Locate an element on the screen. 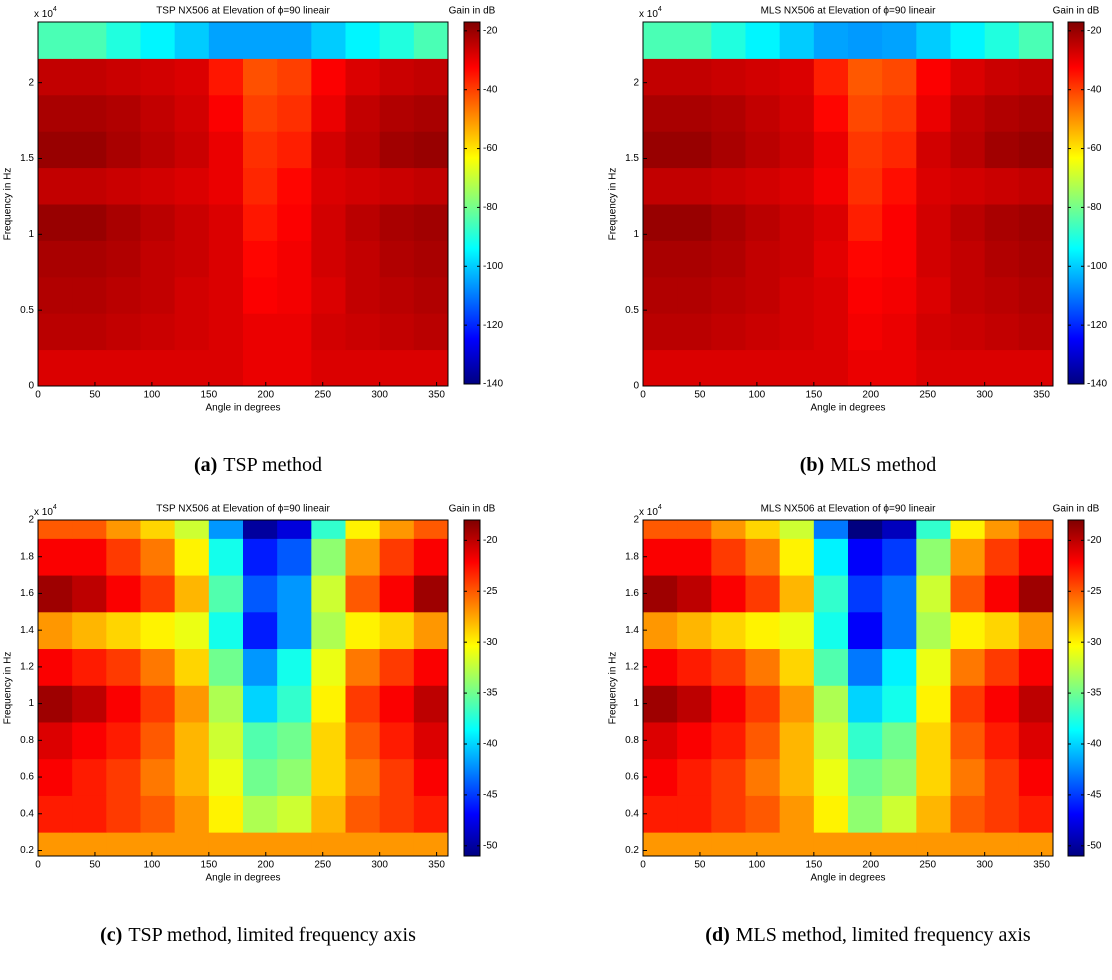 The width and height of the screenshot is (1112, 980). colorbar-tick-label: -25 is located at coordinates (490, 591).